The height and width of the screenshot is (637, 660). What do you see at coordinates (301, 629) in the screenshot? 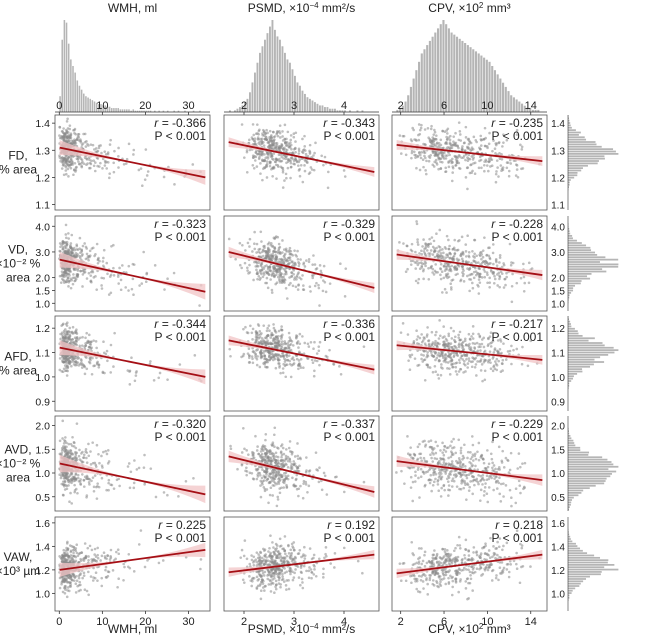
I see `bottom-axis-title-psmd: PSMD, ×10−4 mm²/s` at bounding box center [301, 629].